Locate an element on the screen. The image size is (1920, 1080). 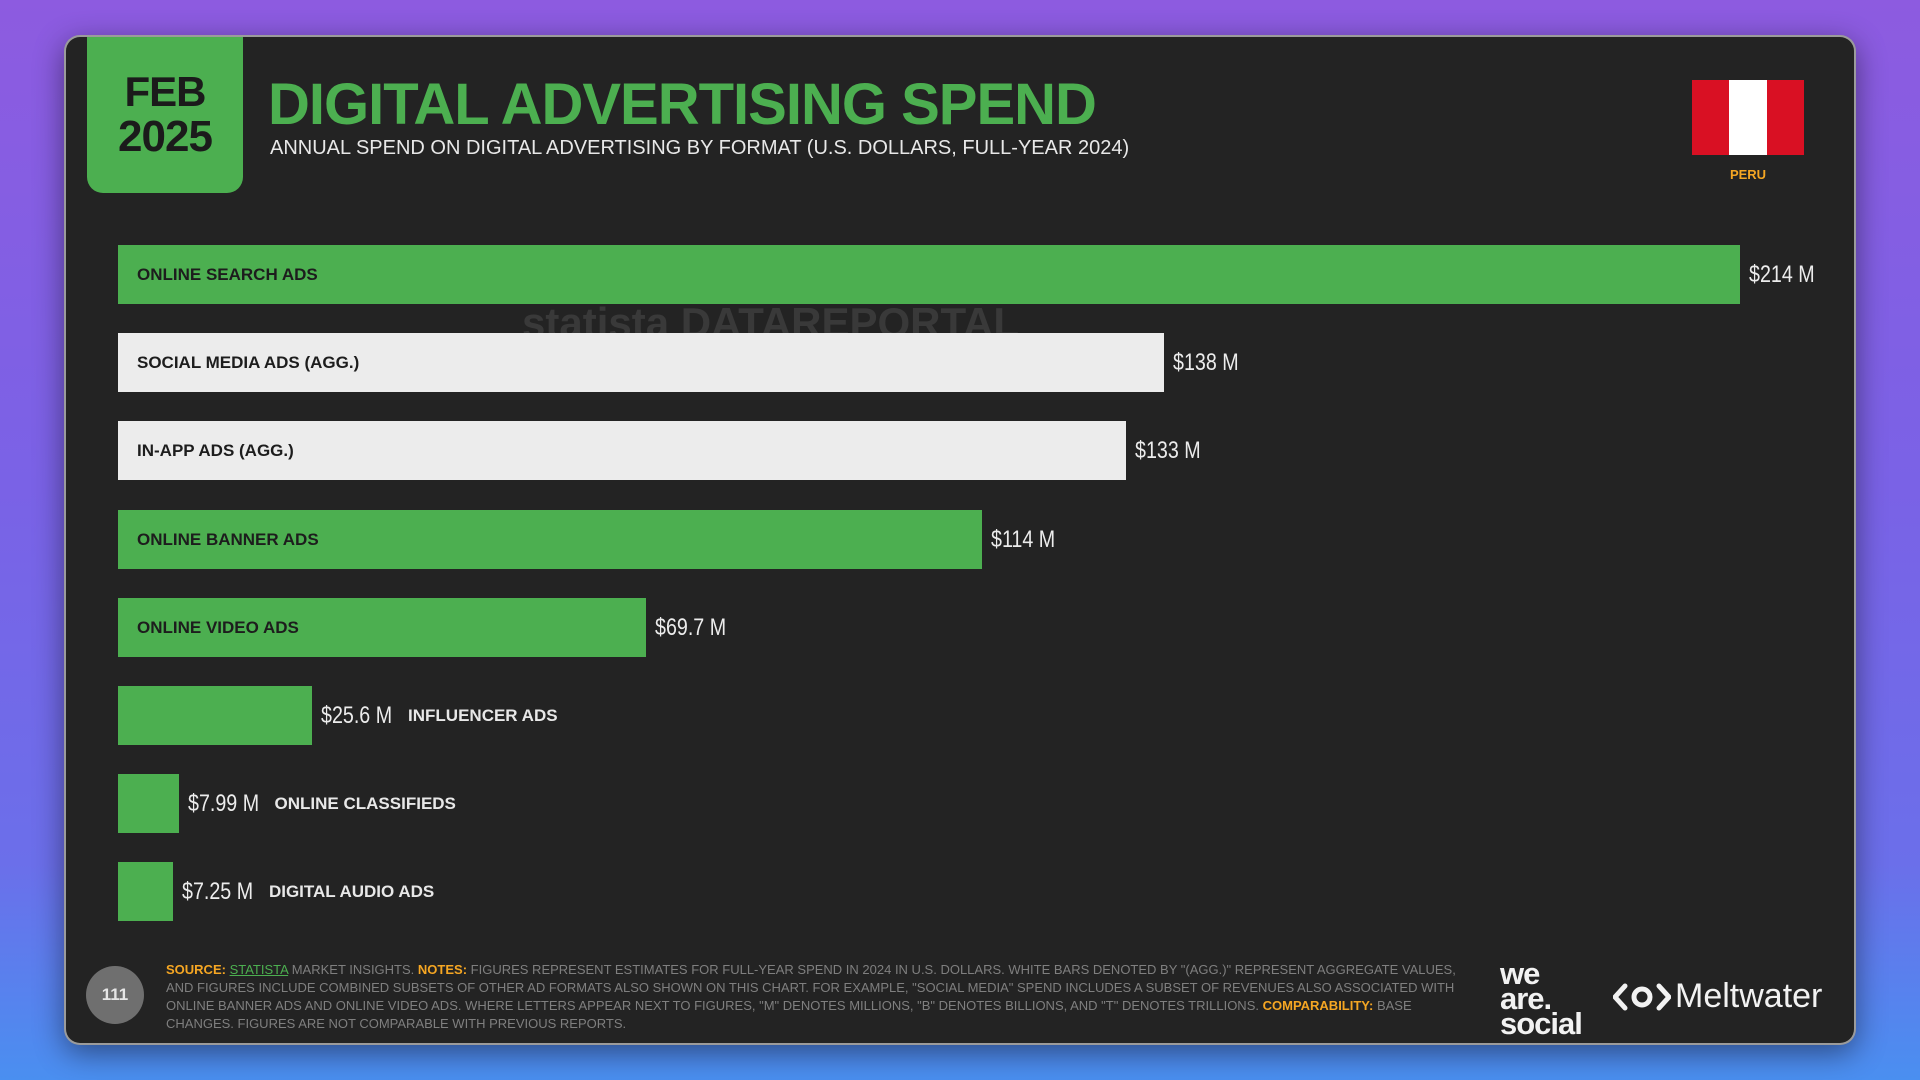
bar-value-label: $214 M is located at coordinates (1782, 274).